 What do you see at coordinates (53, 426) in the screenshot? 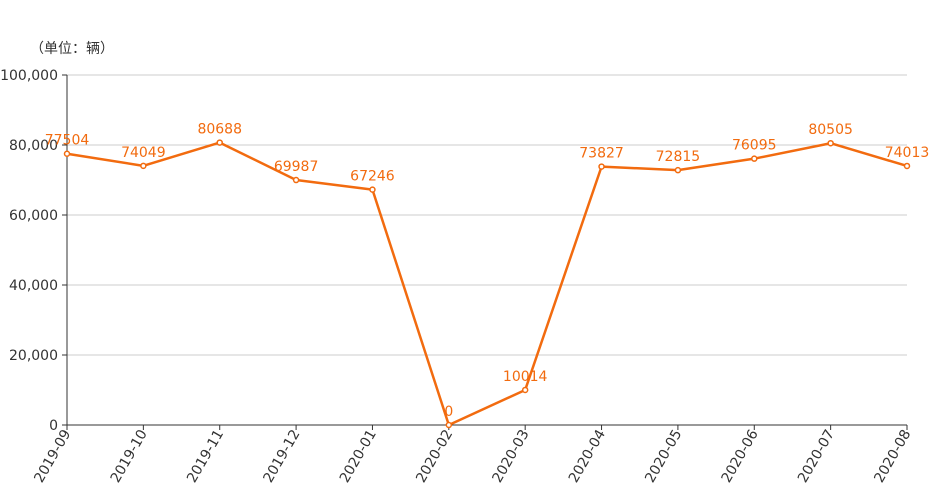
I see `y-tick-label: 0` at bounding box center [53, 426].